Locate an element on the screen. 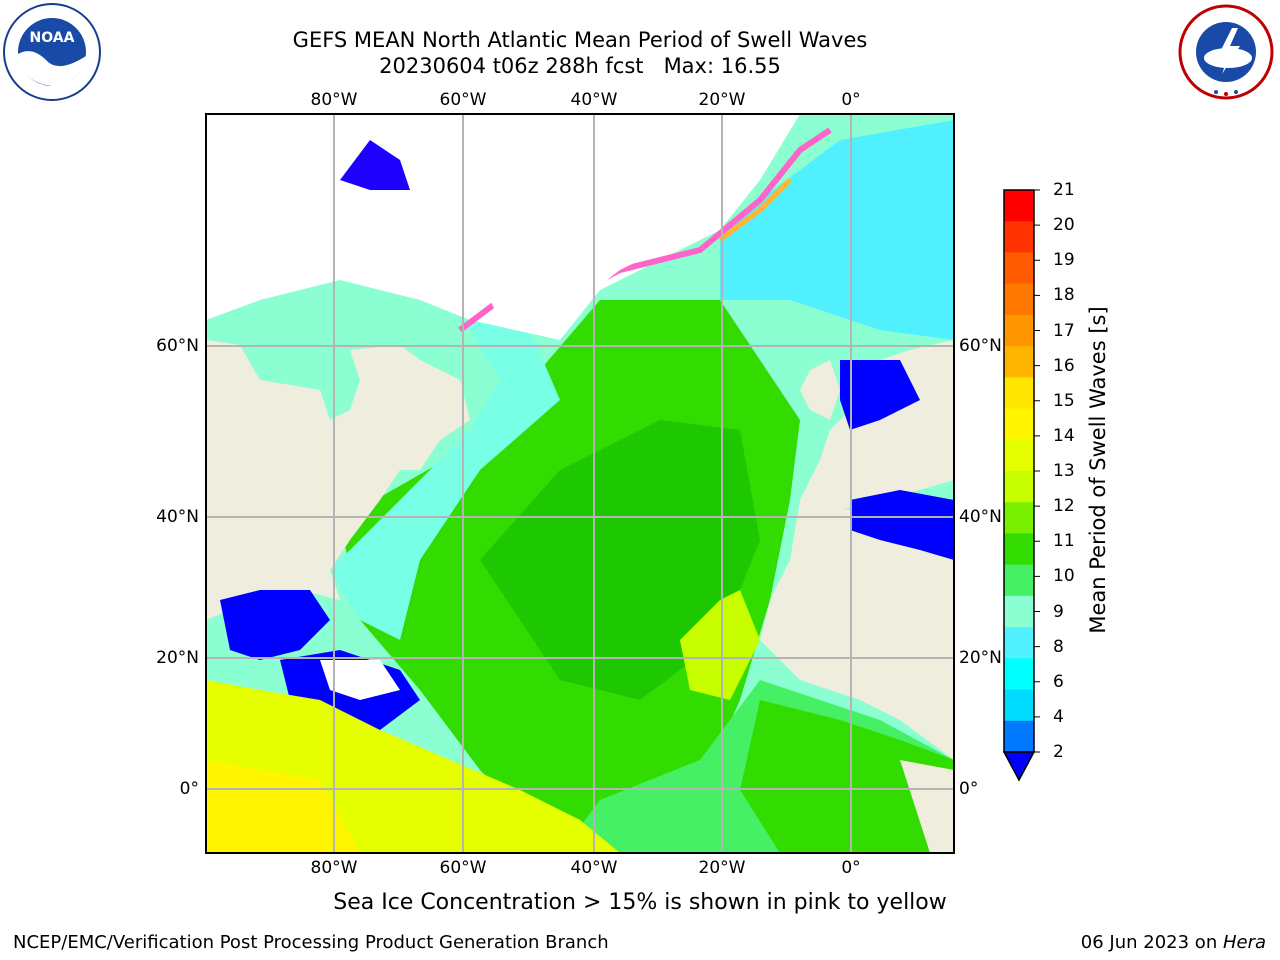 The height and width of the screenshot is (960, 1280). ice-edge-orange is located at coordinates (755, 210).